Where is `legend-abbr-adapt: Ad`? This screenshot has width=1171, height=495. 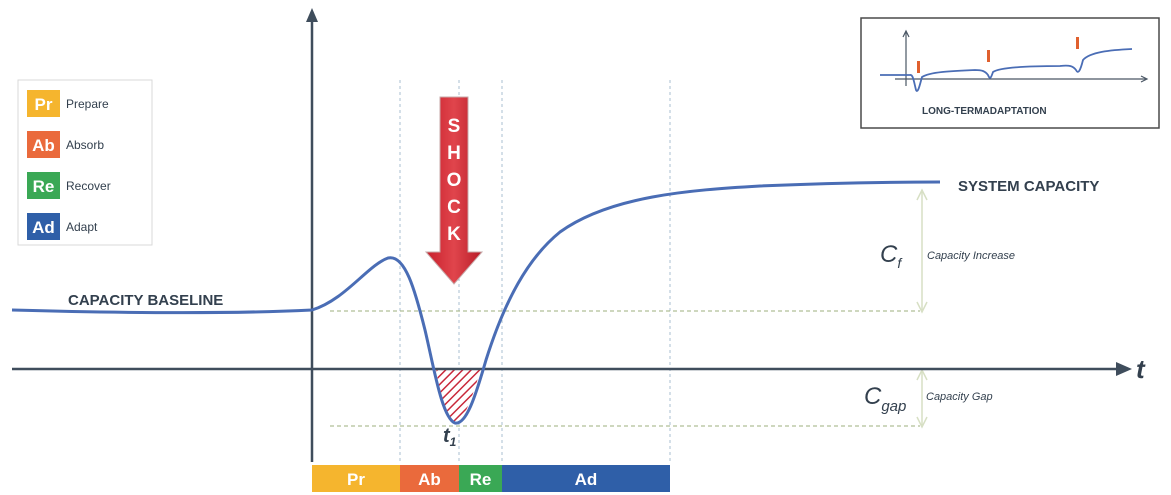 legend-abbr-adapt: Ad is located at coordinates (43, 227).